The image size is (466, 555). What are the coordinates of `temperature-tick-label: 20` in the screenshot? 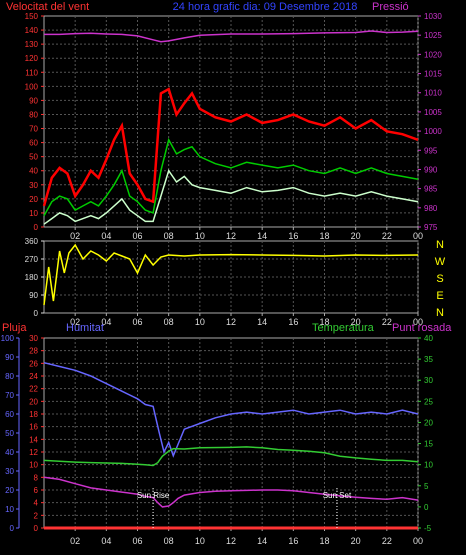 It's located at (428, 422).